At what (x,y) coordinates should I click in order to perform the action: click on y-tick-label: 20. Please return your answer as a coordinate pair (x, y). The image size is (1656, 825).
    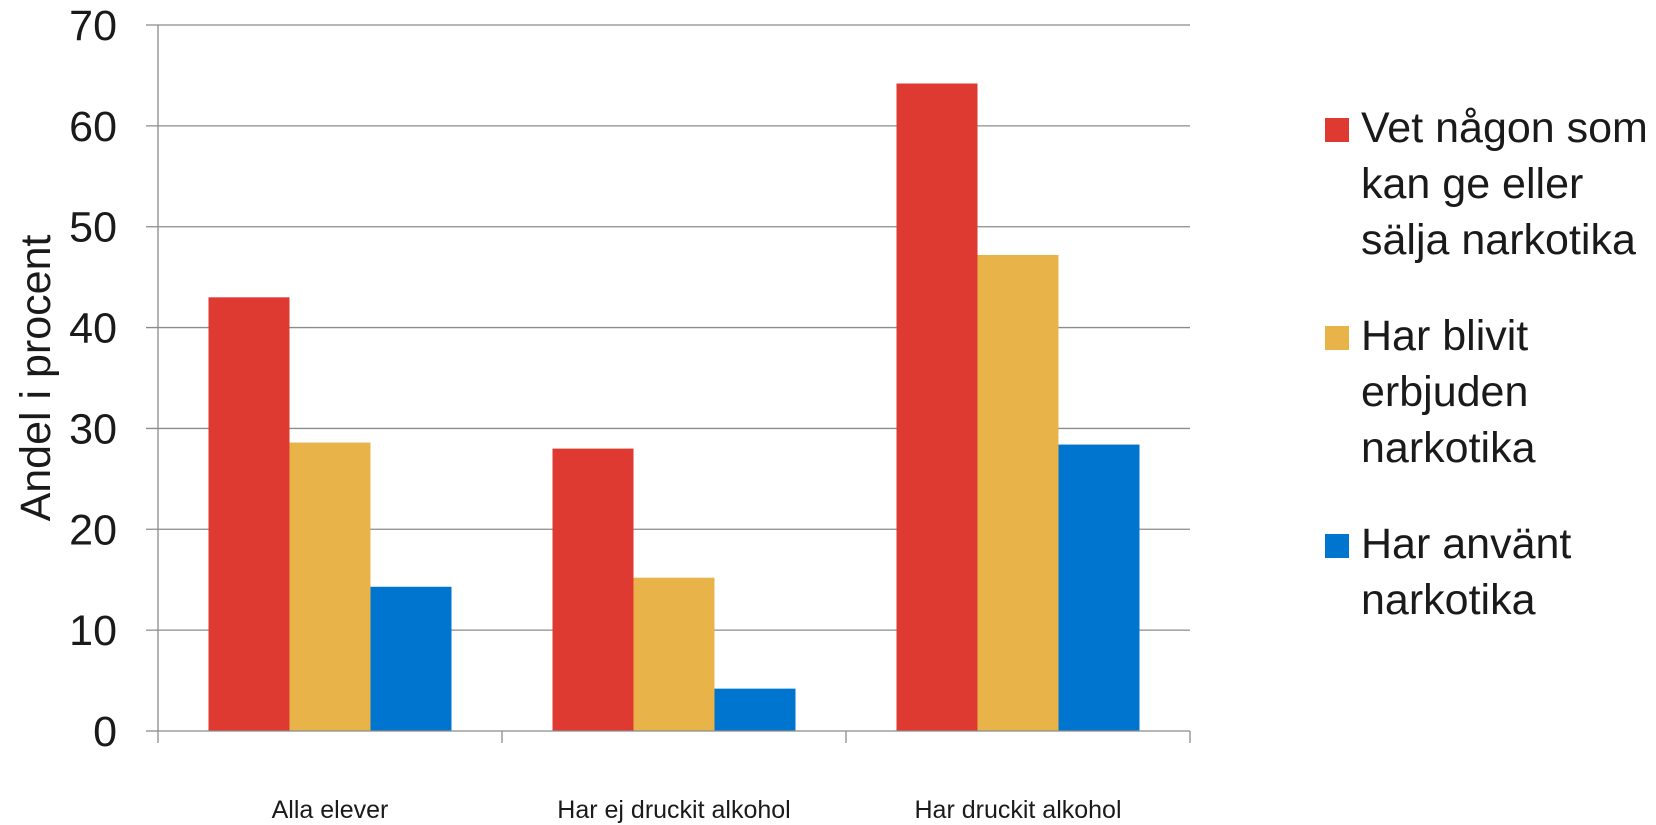
    Looking at the image, I should click on (93, 530).